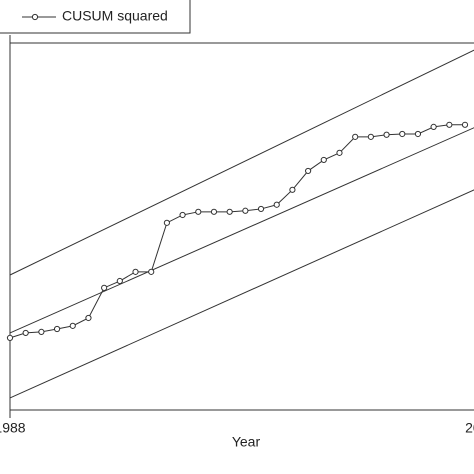 This screenshot has width=474, height=474. What do you see at coordinates (246, 442) in the screenshot?
I see `x-axis-label: Year` at bounding box center [246, 442].